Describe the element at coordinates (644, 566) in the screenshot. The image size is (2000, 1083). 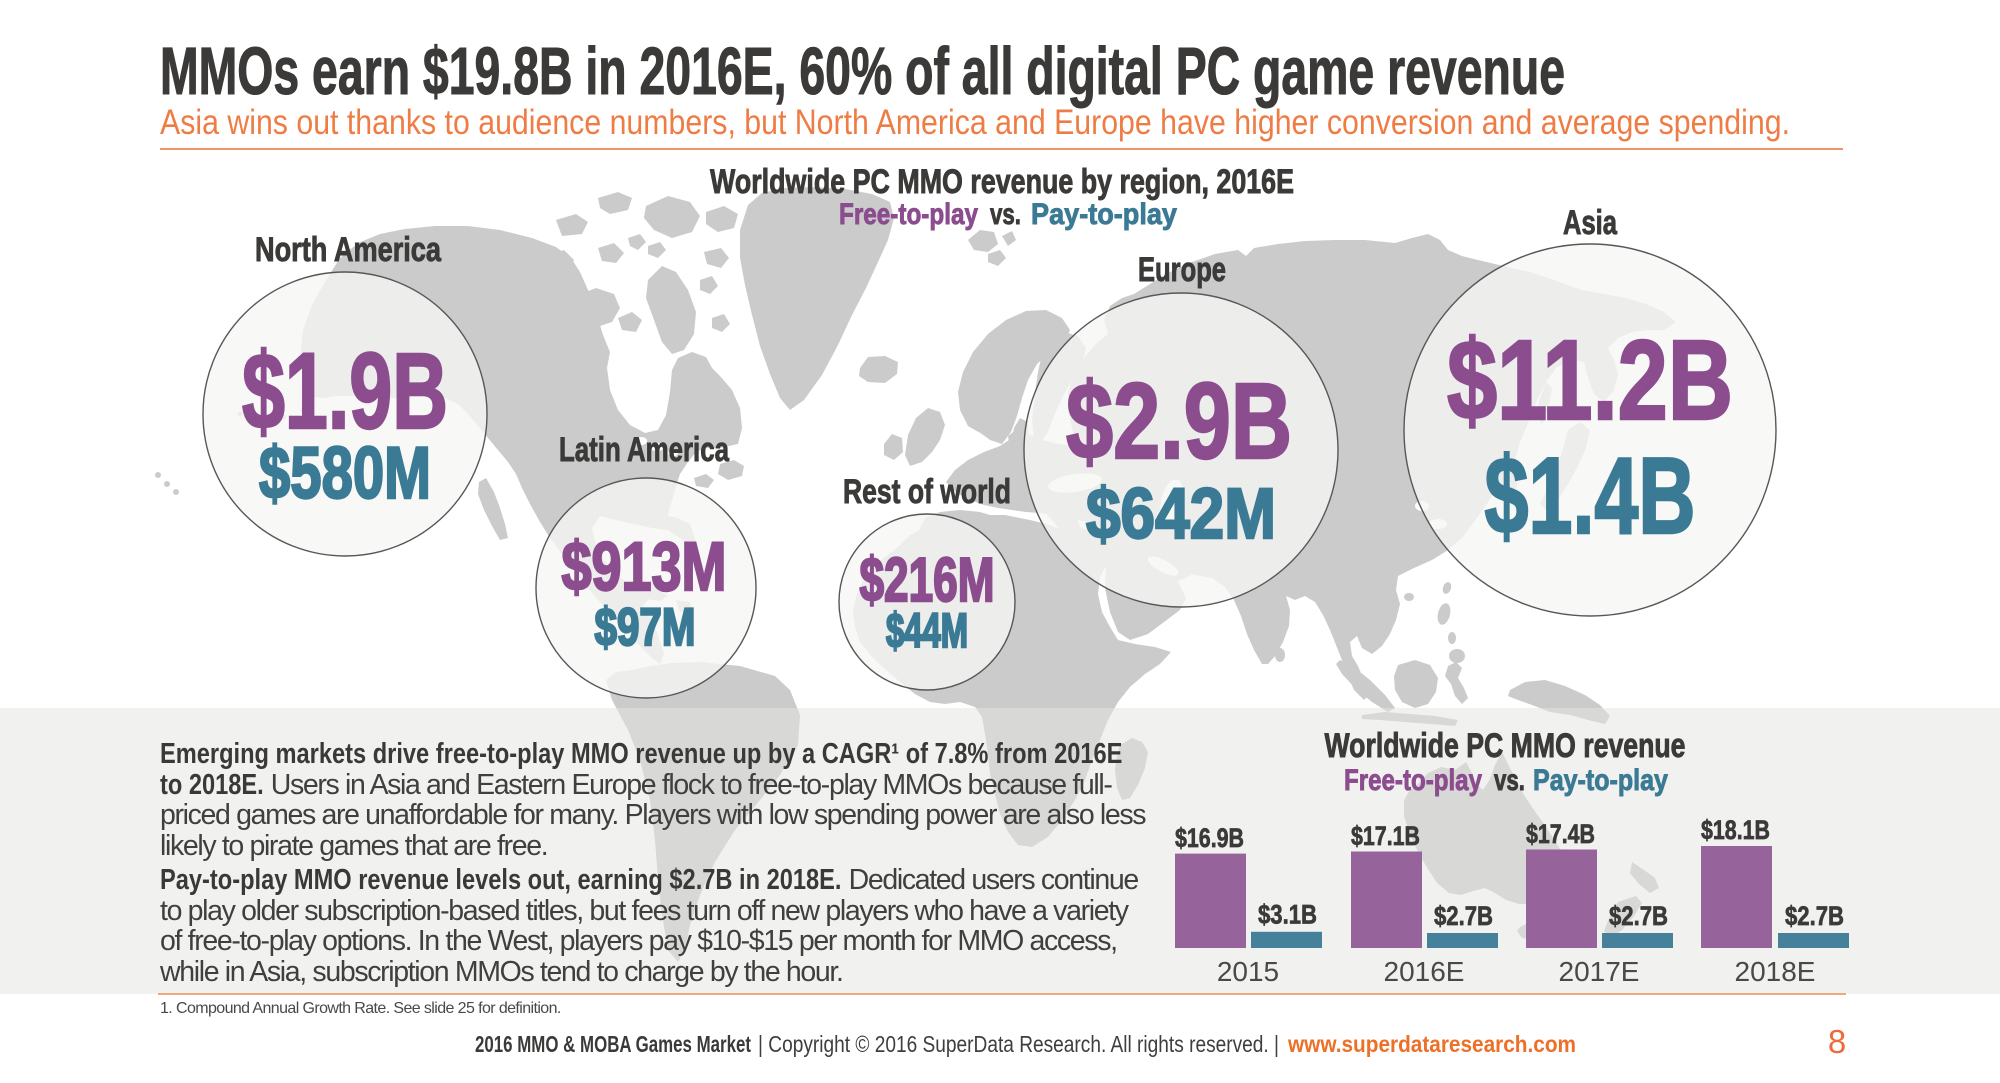
I see `svg-text: $913M` at that location.